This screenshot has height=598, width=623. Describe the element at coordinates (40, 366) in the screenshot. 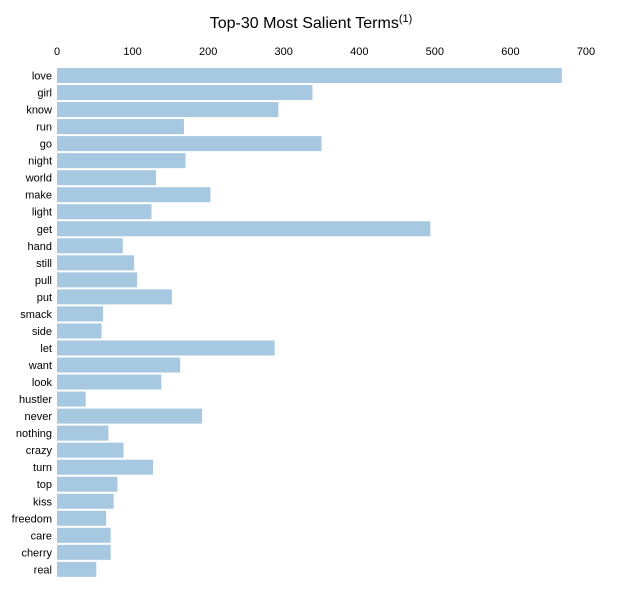

I see `category-label-want: want` at that location.